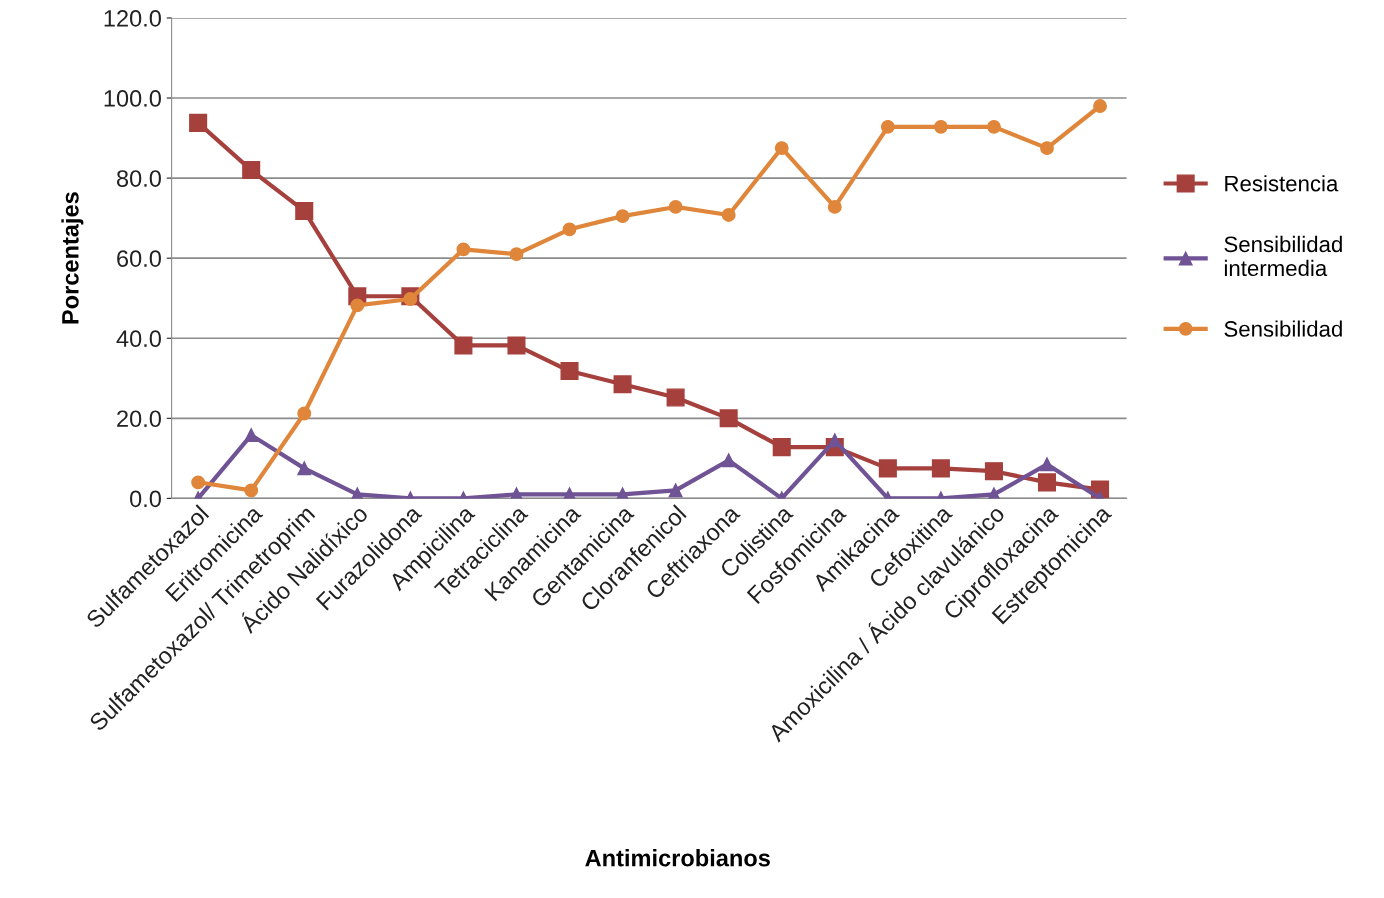 Image resolution: width=1384 pixels, height=898 pixels. What do you see at coordinates (677, 858) in the screenshot?
I see `x-axis-title: Antimicrobianos` at bounding box center [677, 858].